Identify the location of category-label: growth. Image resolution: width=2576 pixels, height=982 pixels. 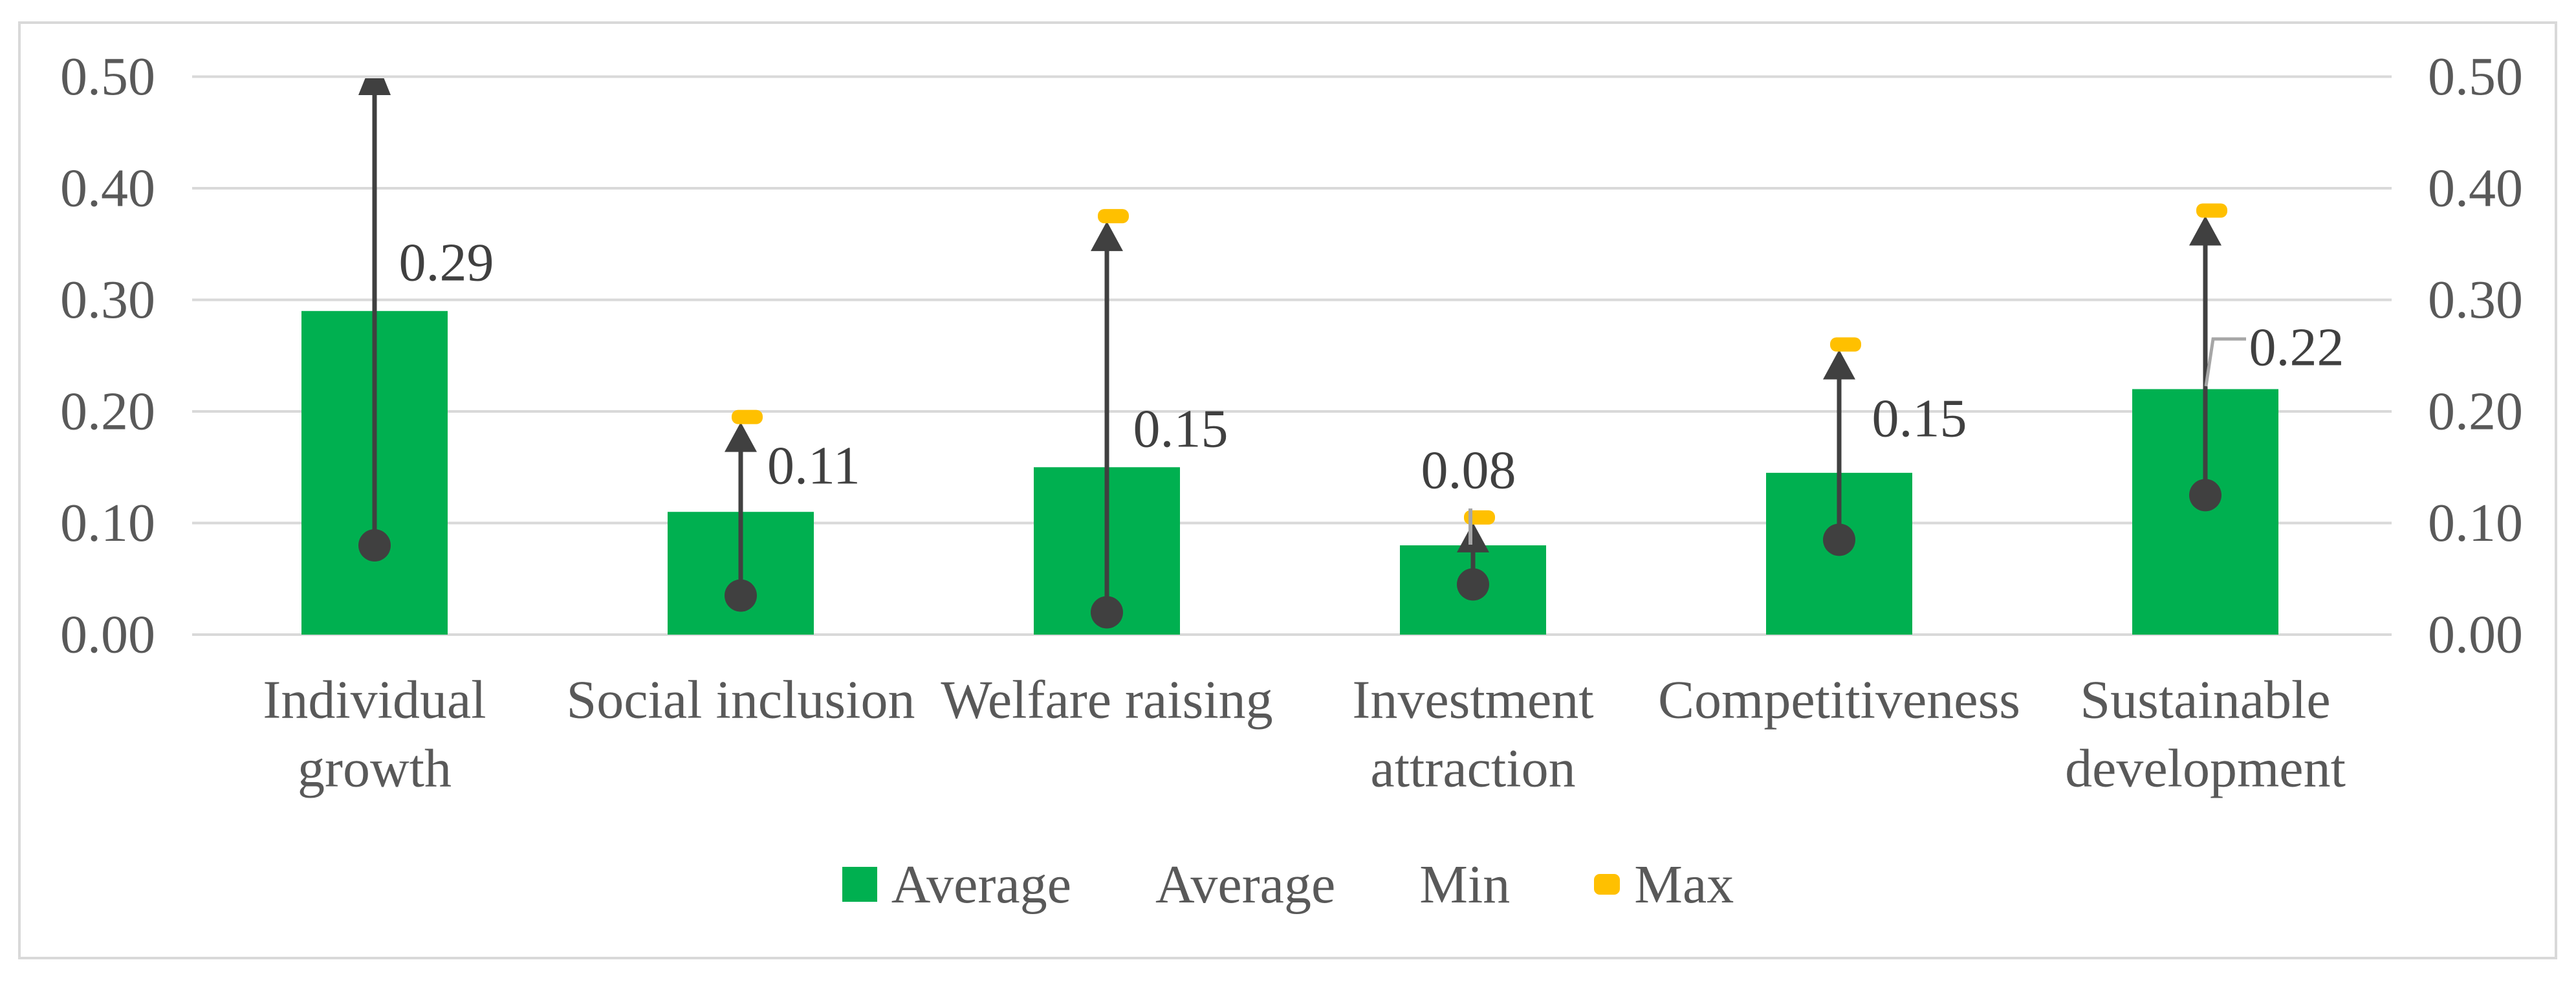
(375, 769).